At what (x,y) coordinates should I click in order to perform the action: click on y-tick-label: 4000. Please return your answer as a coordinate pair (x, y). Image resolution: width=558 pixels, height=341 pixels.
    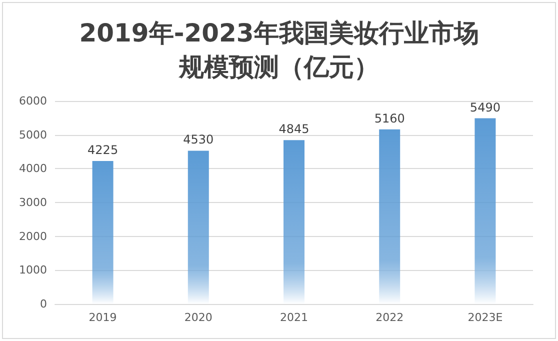
    Looking at the image, I should click on (33, 169).